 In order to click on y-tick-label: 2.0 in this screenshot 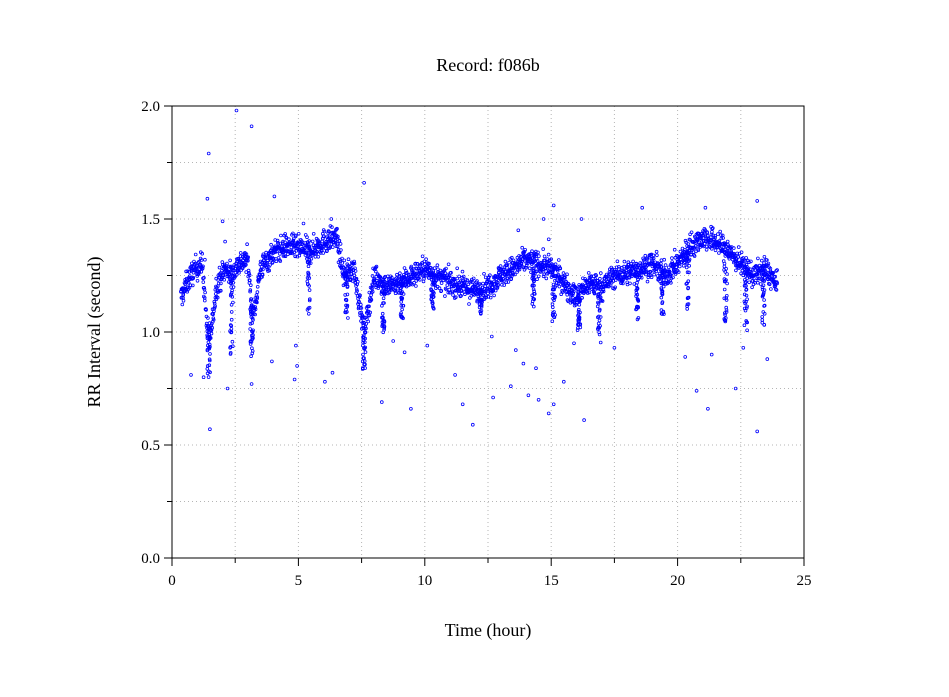, I will do `click(150, 107)`.